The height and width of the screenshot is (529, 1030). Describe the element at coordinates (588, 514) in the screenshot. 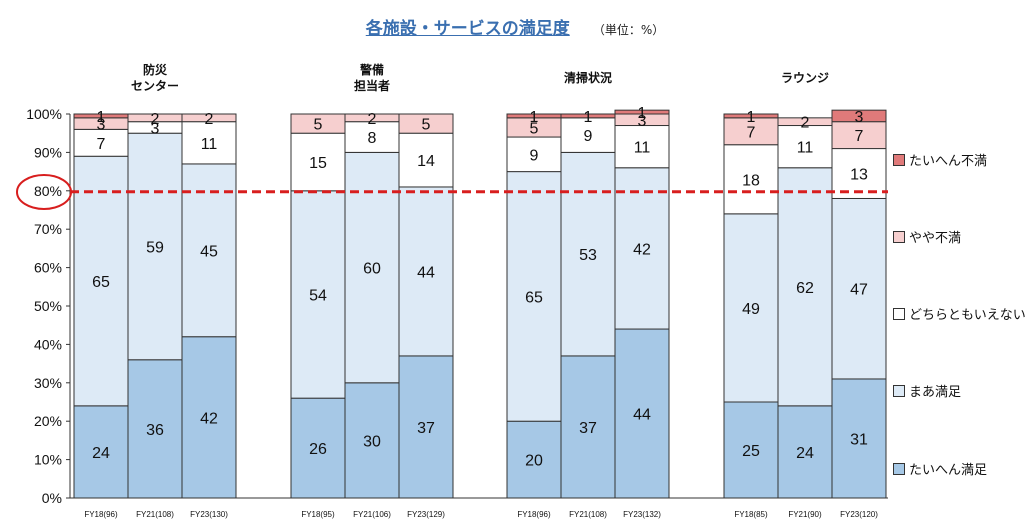

I see `x-tick-label: FY21(108)` at that location.